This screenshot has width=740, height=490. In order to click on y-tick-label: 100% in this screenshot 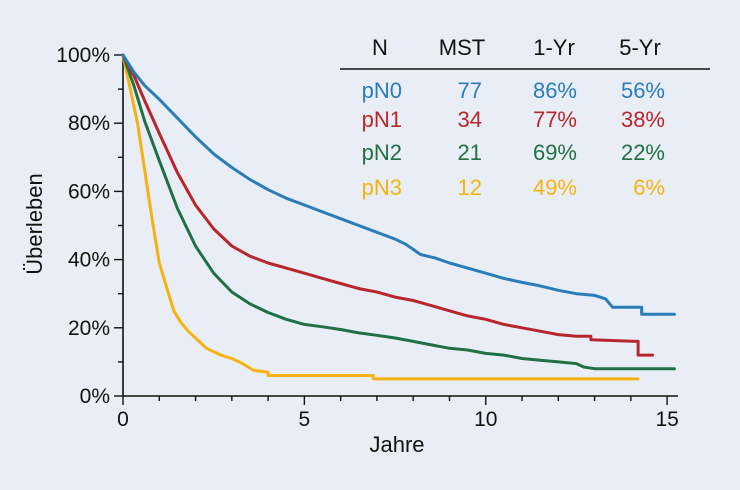, I will do `click(83, 55)`.